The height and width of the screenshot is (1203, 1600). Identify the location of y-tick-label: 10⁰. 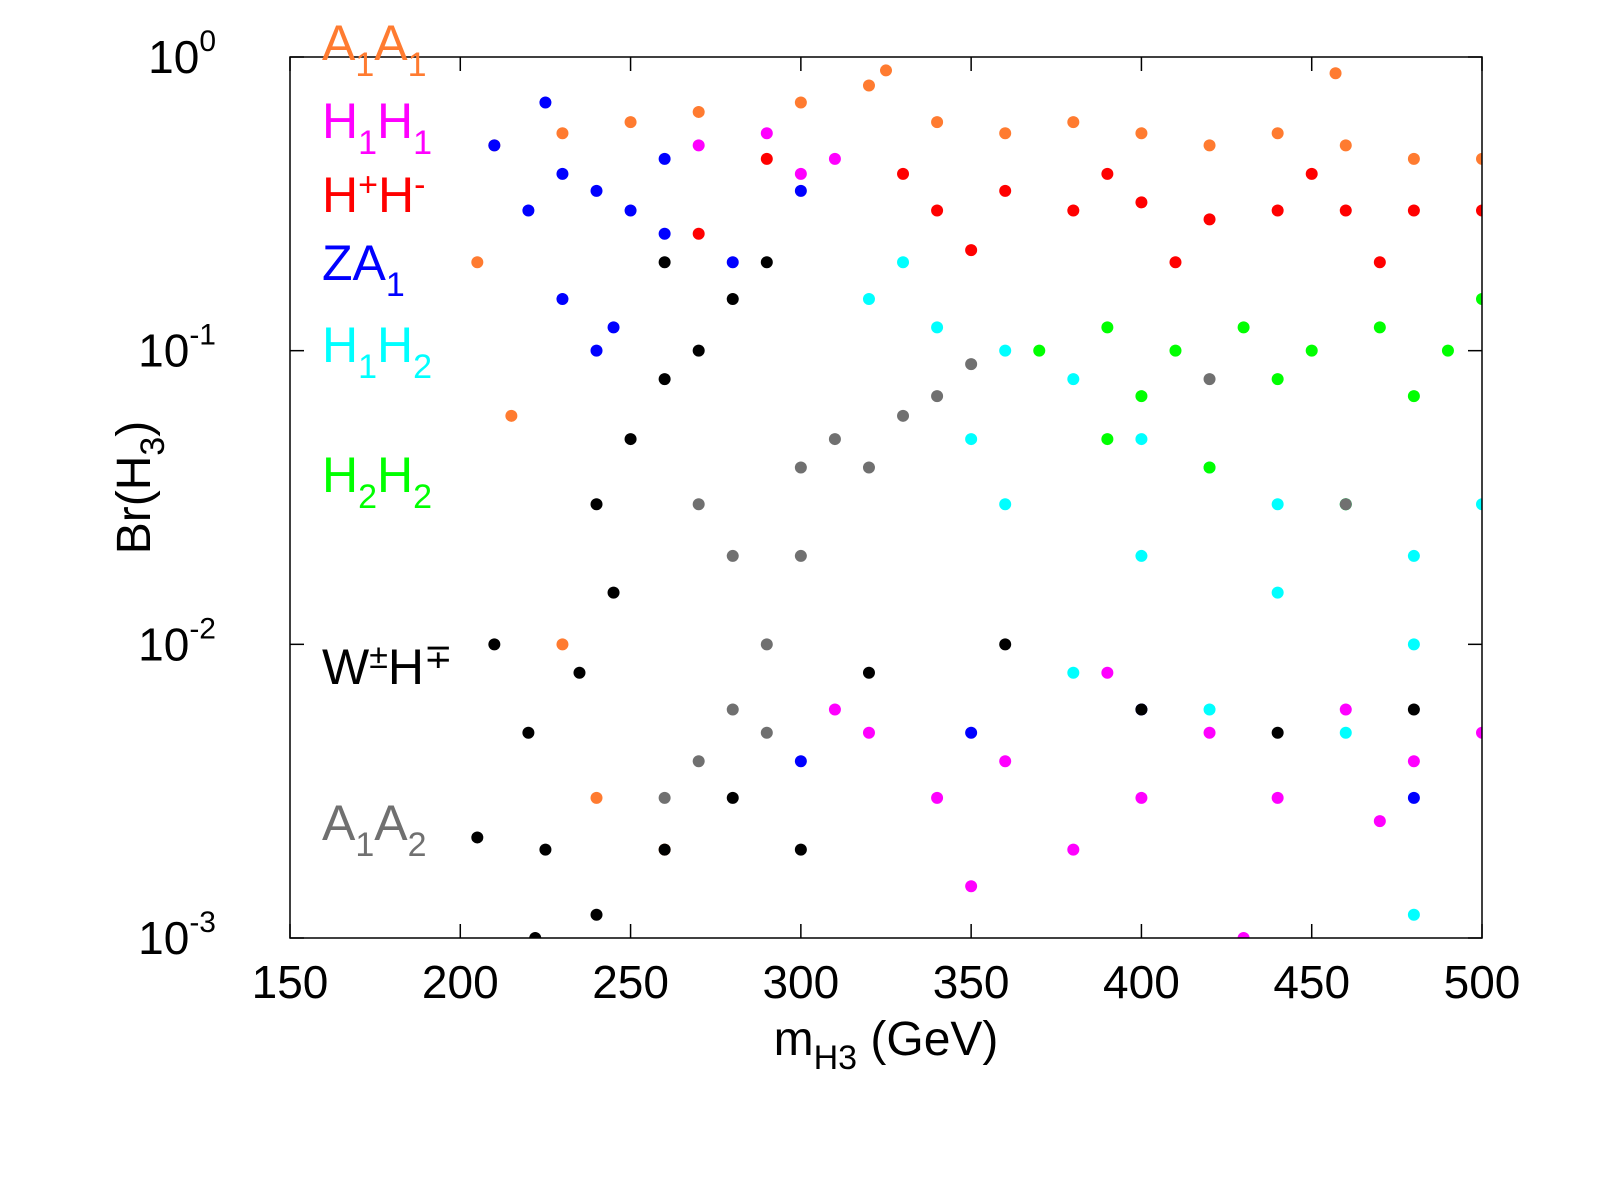
(182, 54).